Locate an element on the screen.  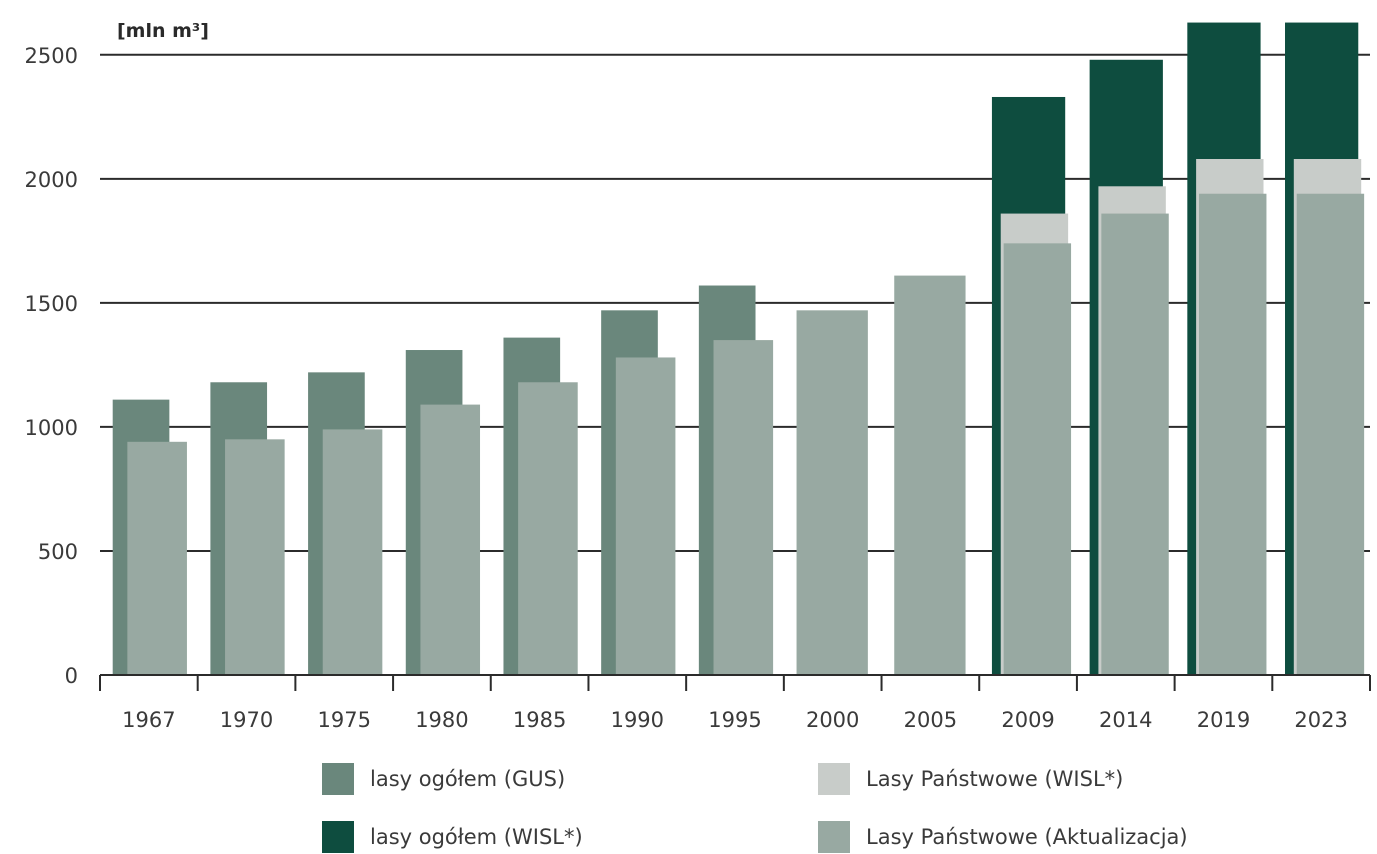
bar-lp-aktualizacja-1990 is located at coordinates (645, 516).